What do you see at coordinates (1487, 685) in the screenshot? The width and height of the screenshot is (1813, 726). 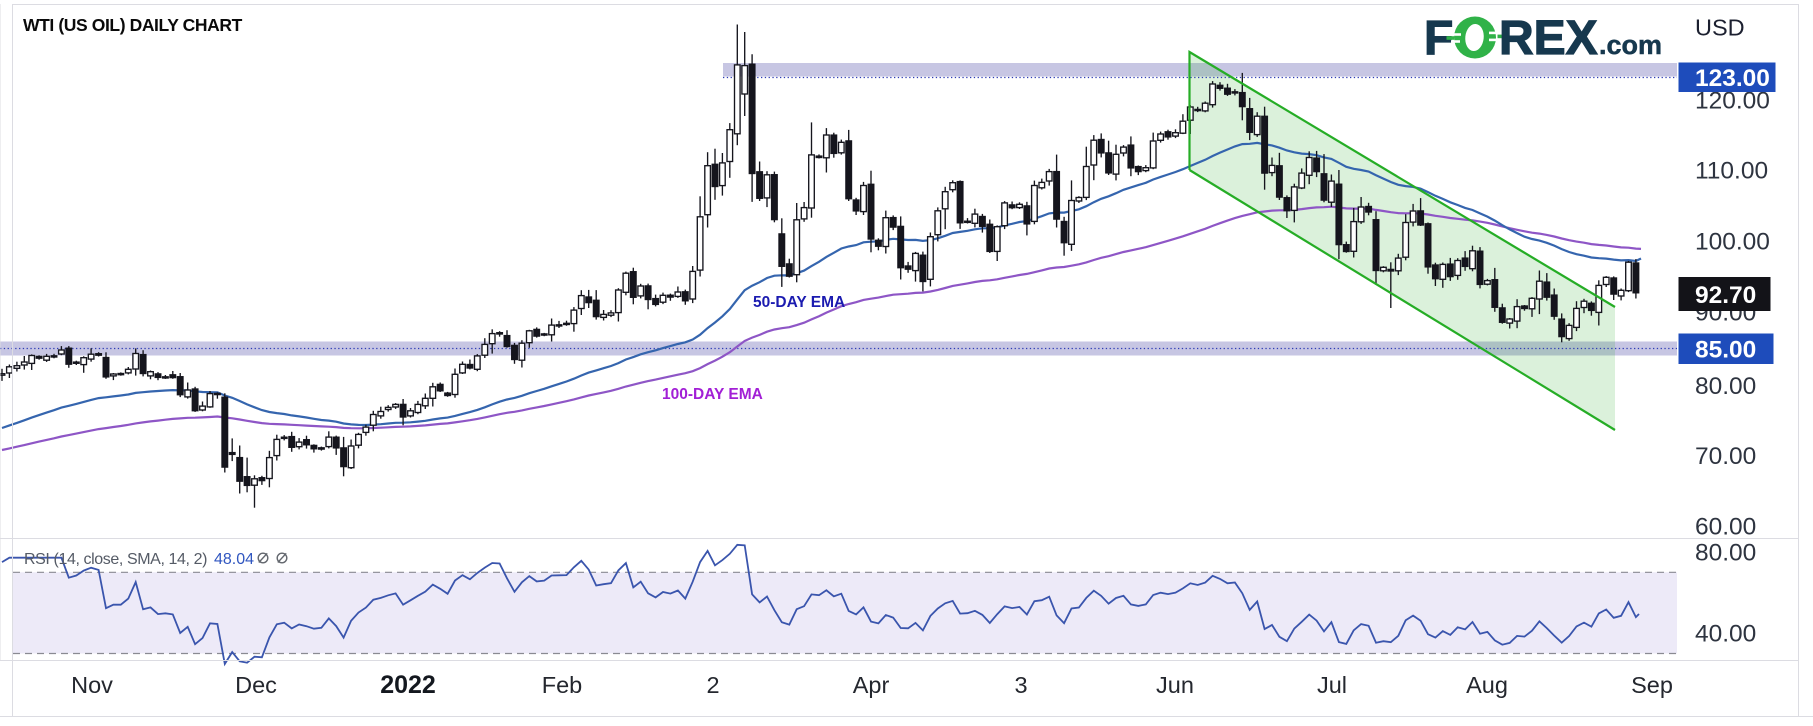 I see `svg-text: Aug` at bounding box center [1487, 685].